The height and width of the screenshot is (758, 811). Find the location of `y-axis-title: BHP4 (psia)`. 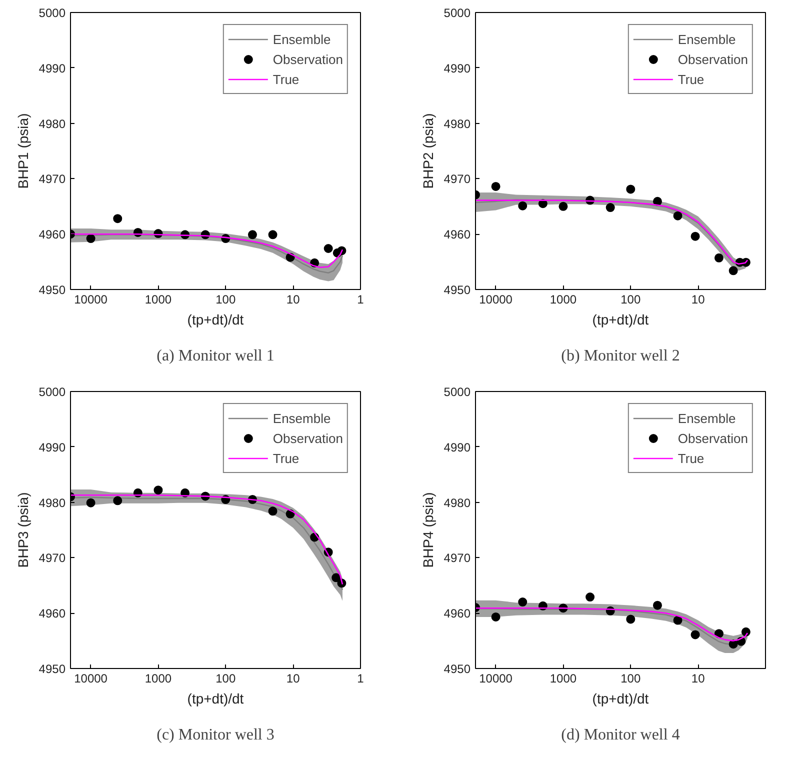

y-axis-title: BHP4 (psia) is located at coordinates (428, 530).